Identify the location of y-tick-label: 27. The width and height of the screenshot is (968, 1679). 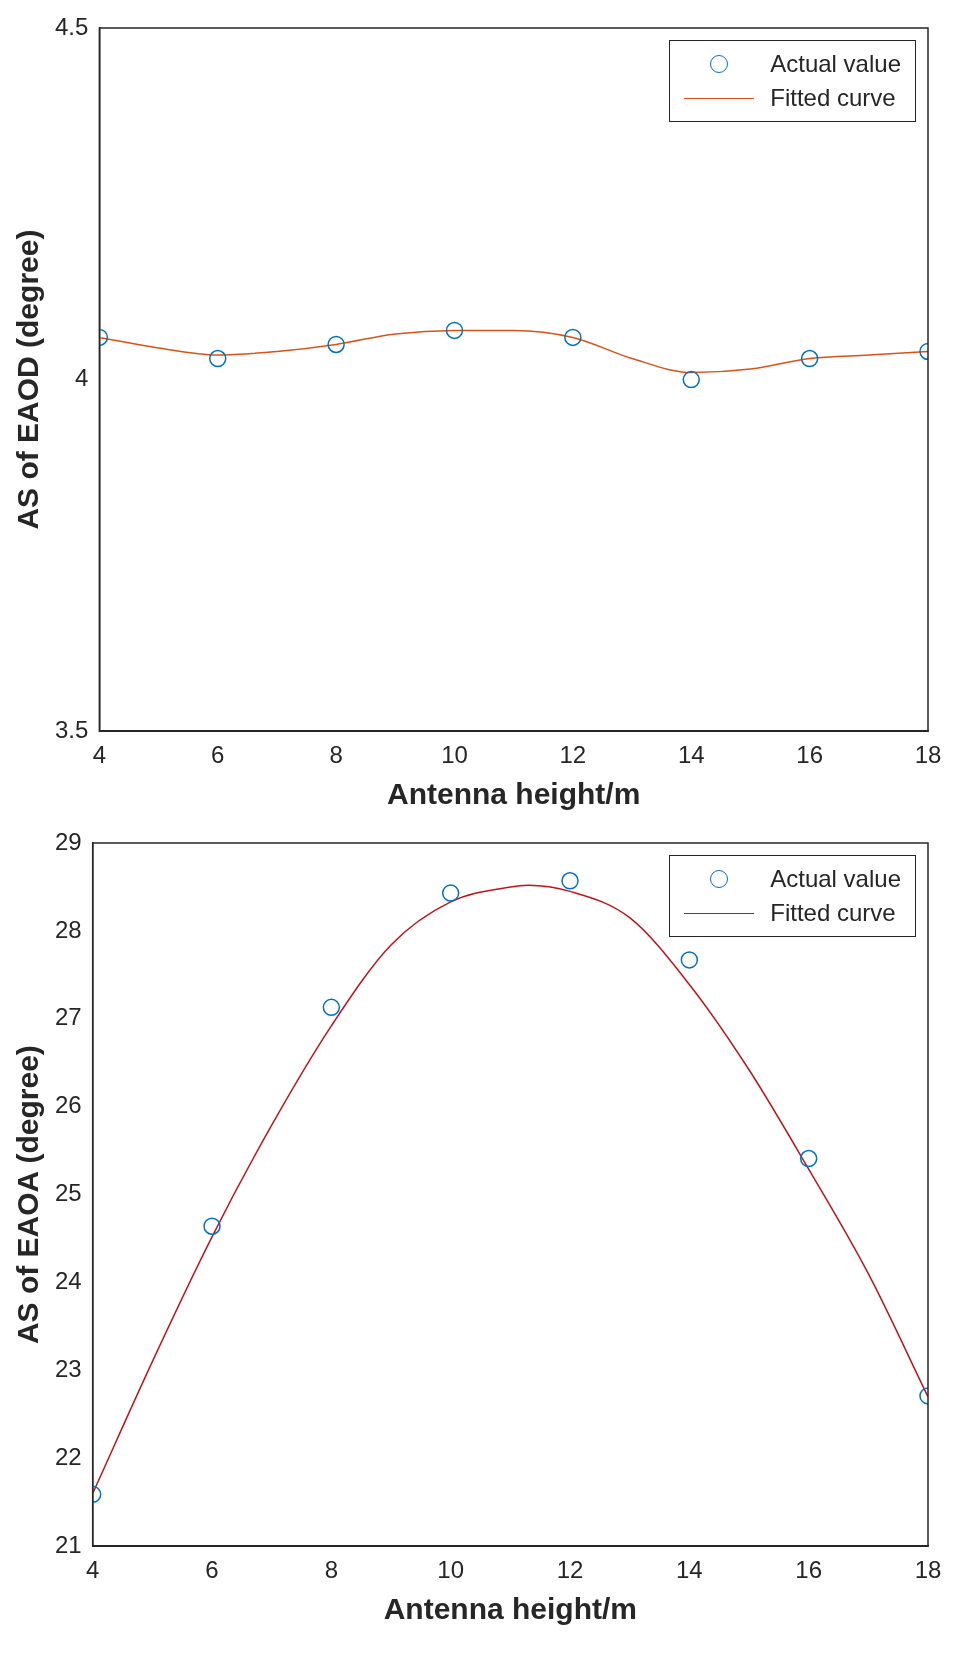
(68, 1017).